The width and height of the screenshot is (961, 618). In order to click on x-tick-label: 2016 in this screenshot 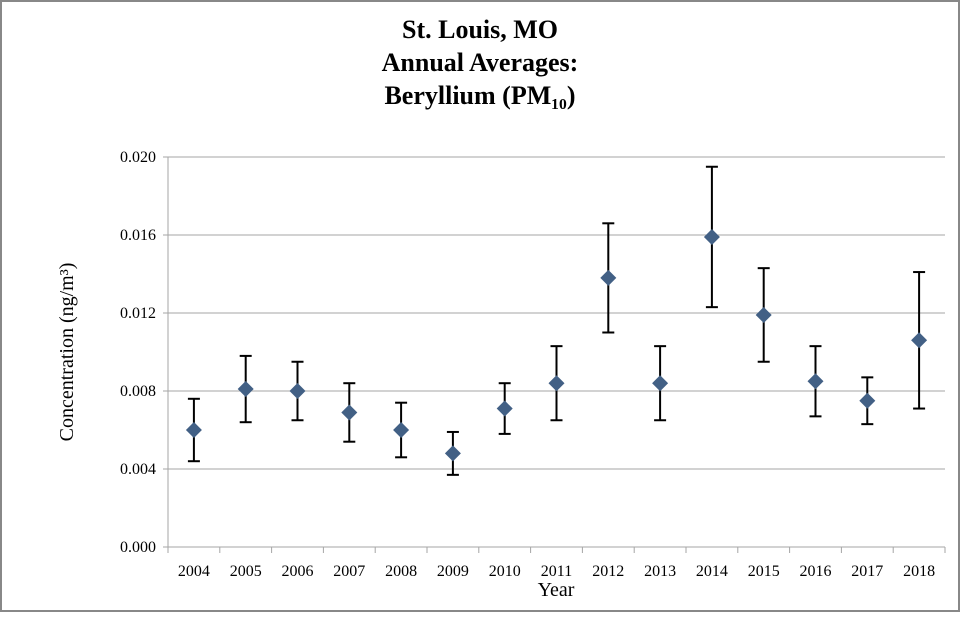, I will do `click(816, 571)`.